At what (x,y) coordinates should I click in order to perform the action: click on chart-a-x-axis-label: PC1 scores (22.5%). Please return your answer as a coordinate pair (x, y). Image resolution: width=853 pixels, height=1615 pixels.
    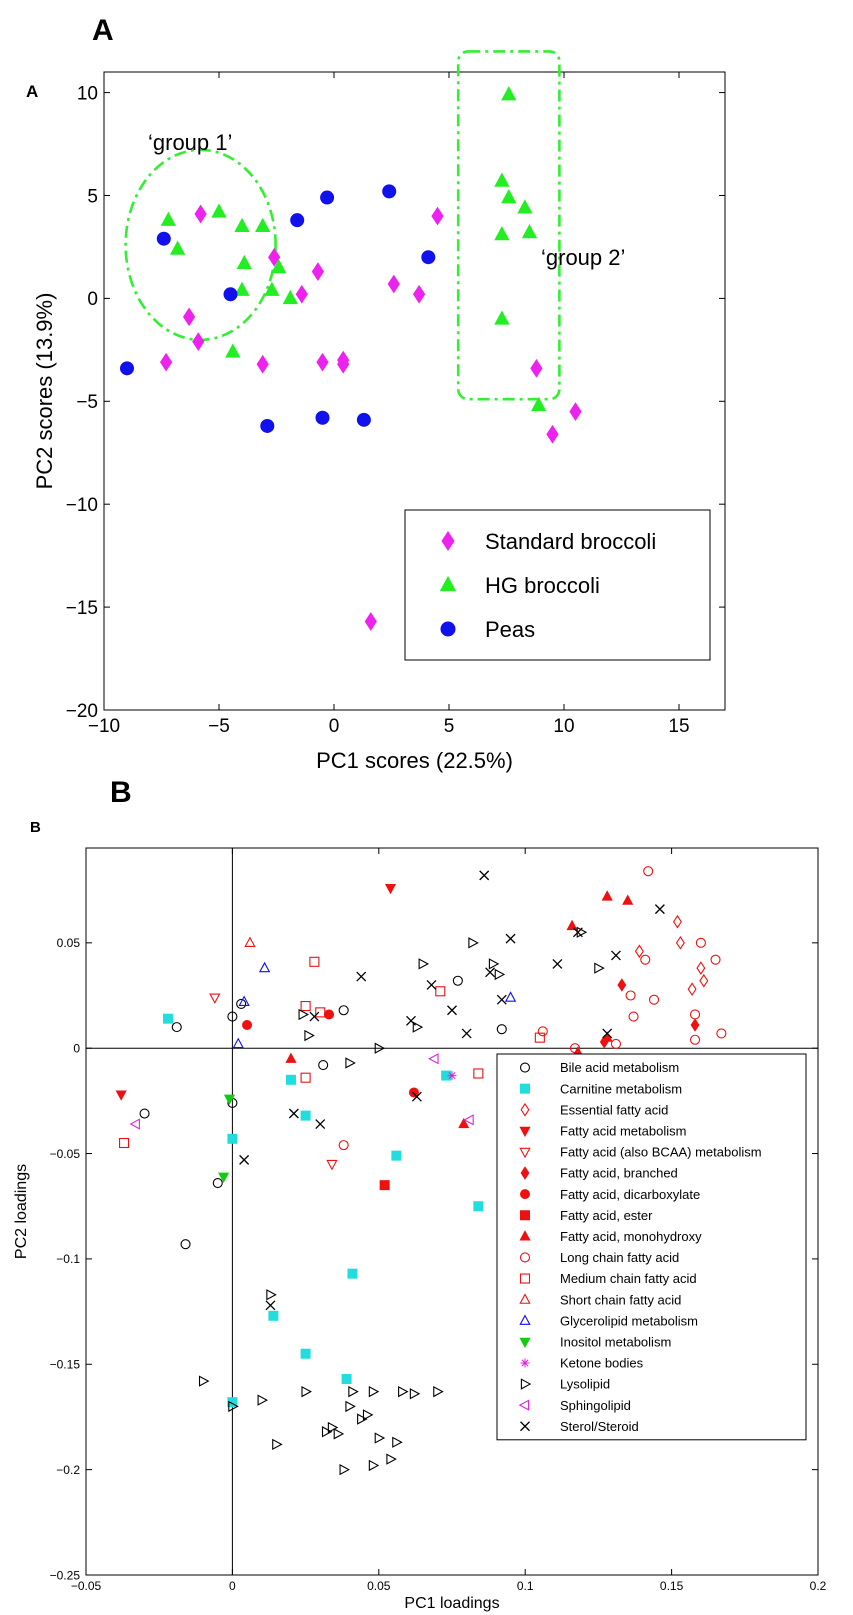
    Looking at the image, I should click on (414, 760).